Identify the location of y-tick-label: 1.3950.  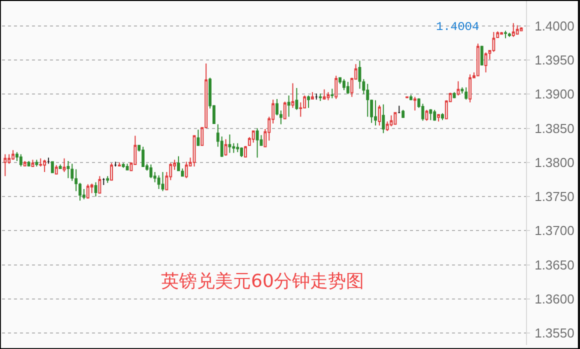
(554, 60).